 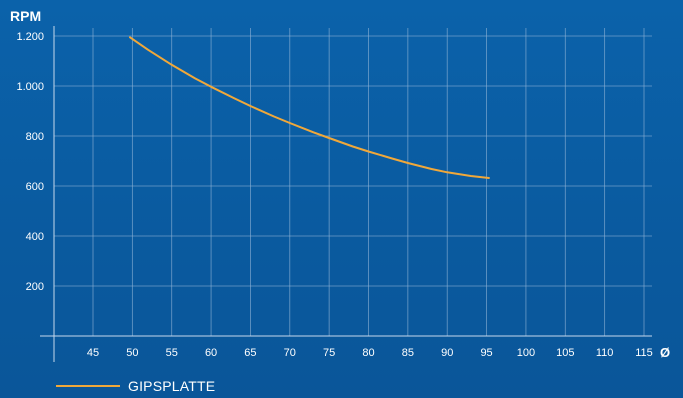 What do you see at coordinates (526, 353) in the screenshot?
I see `x-tick-label-100: 100` at bounding box center [526, 353].